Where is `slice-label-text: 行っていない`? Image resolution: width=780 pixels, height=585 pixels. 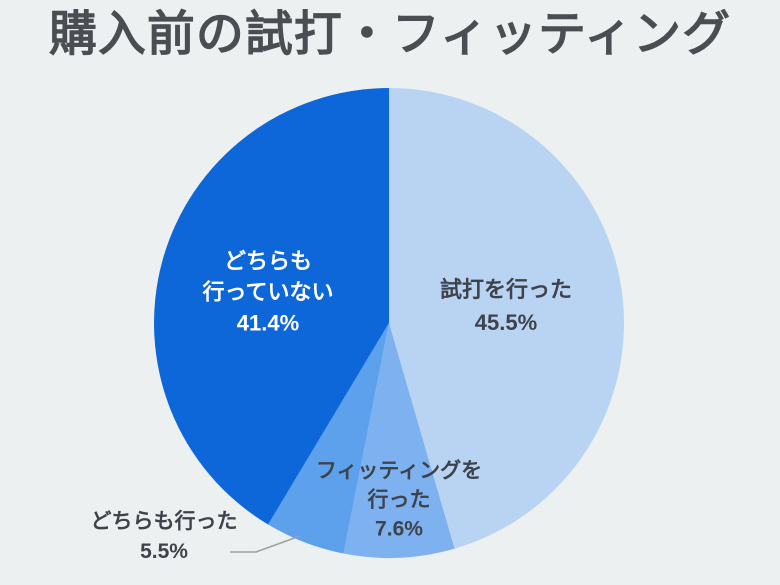 slice-label-text: 行っていない is located at coordinates (268, 292).